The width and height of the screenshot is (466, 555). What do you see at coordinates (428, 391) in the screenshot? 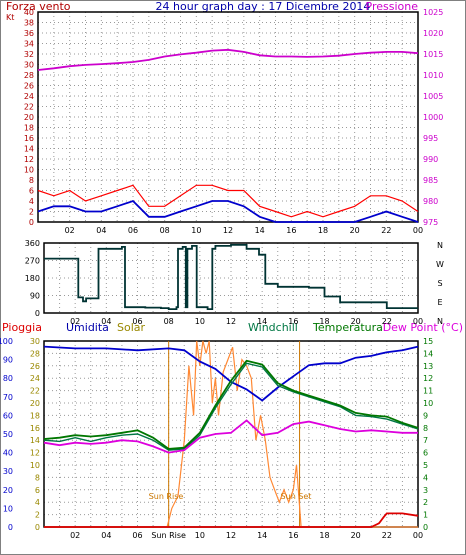
I see `temperature-tick-label: 11` at bounding box center [428, 391].